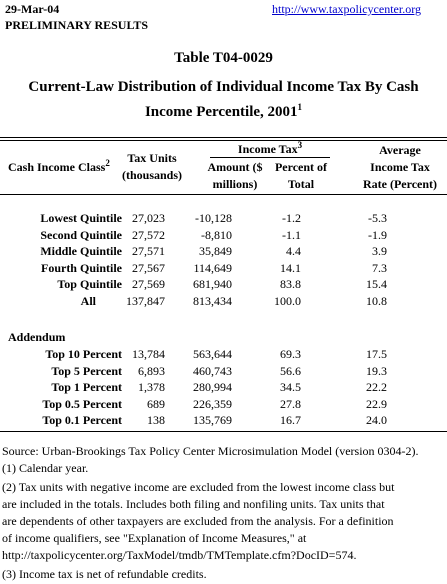 Image resolution: width=447 pixels, height=584 pixels. Describe the element at coordinates (221, 112) in the screenshot. I see `title-text: Income Percentile, 2001` at that location.